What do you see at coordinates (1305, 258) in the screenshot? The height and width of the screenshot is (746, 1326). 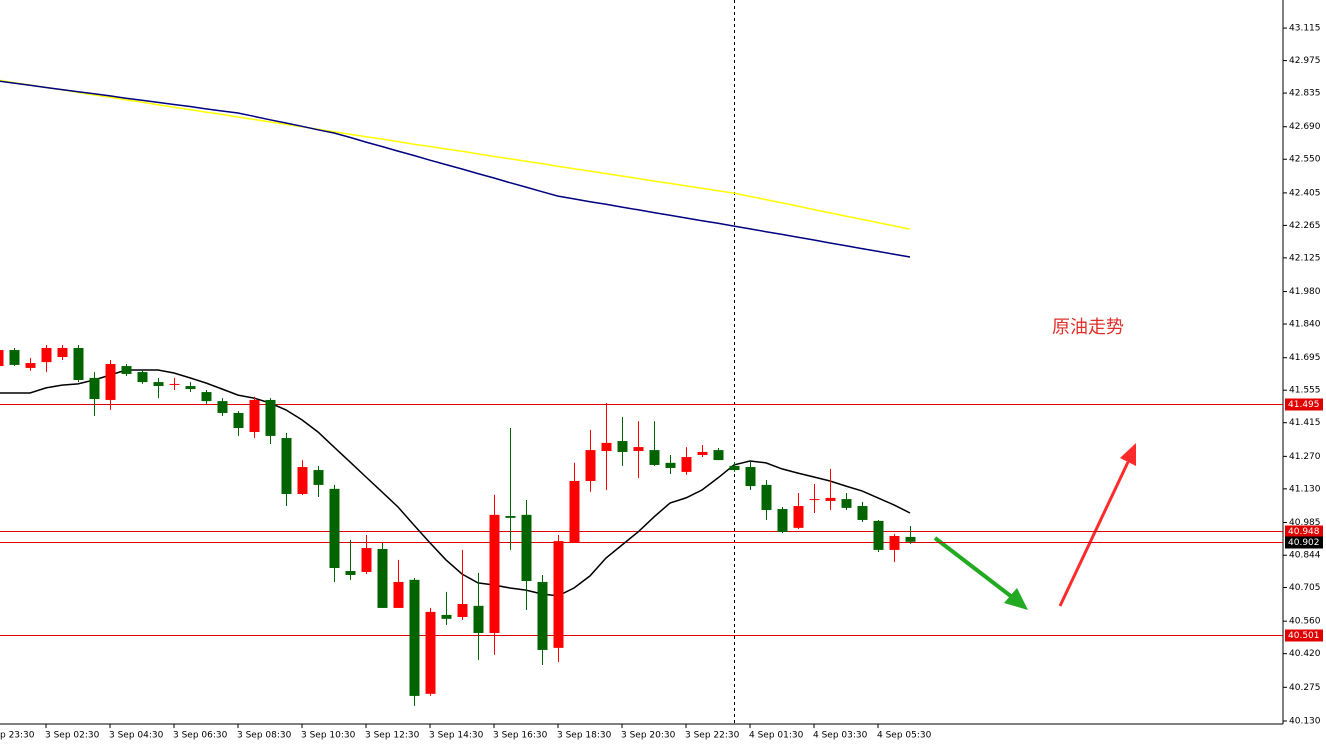 I see `y-tick-label: 42.125` at bounding box center [1305, 258].